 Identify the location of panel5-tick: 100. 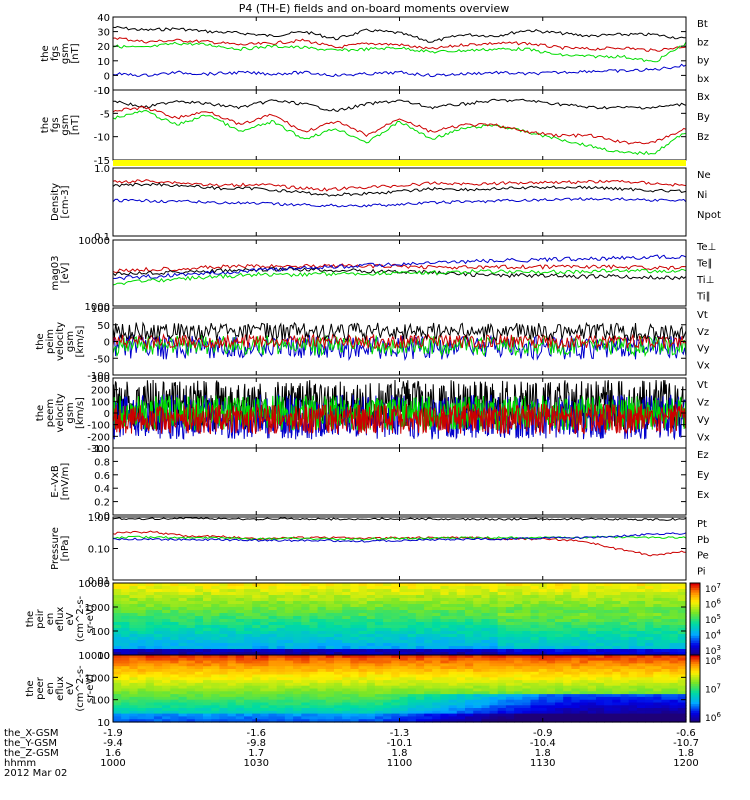
(100, 402).